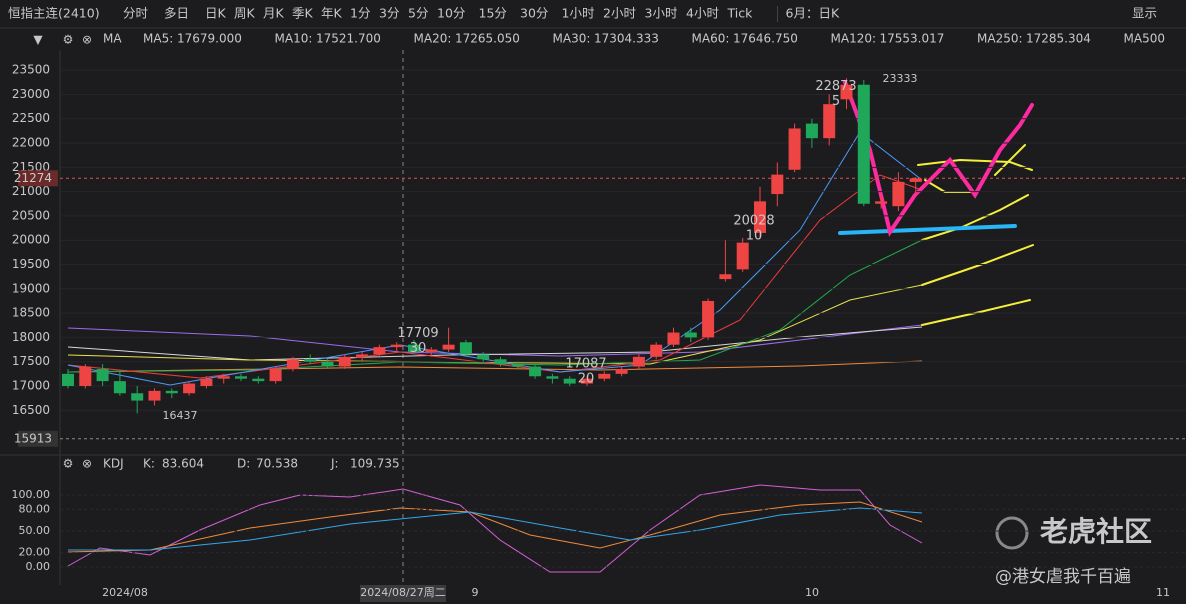  Describe the element at coordinates (1144, 13) in the screenshot. I see `display-menu: 显示` at that location.